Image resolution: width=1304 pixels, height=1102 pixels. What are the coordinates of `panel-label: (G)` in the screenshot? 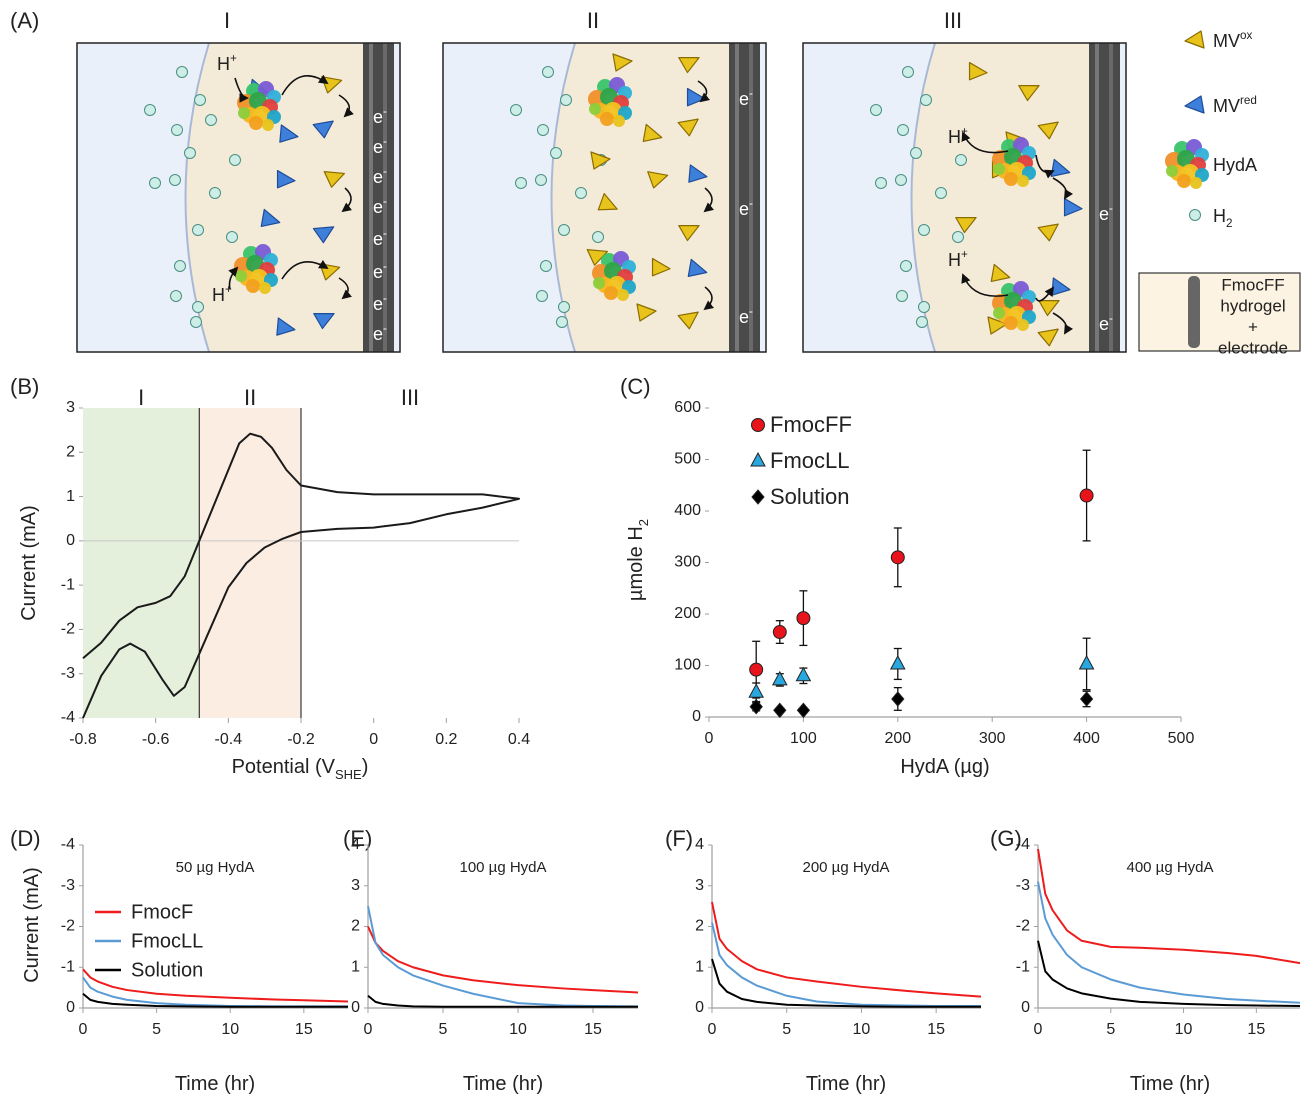 It's located at (1006, 838).